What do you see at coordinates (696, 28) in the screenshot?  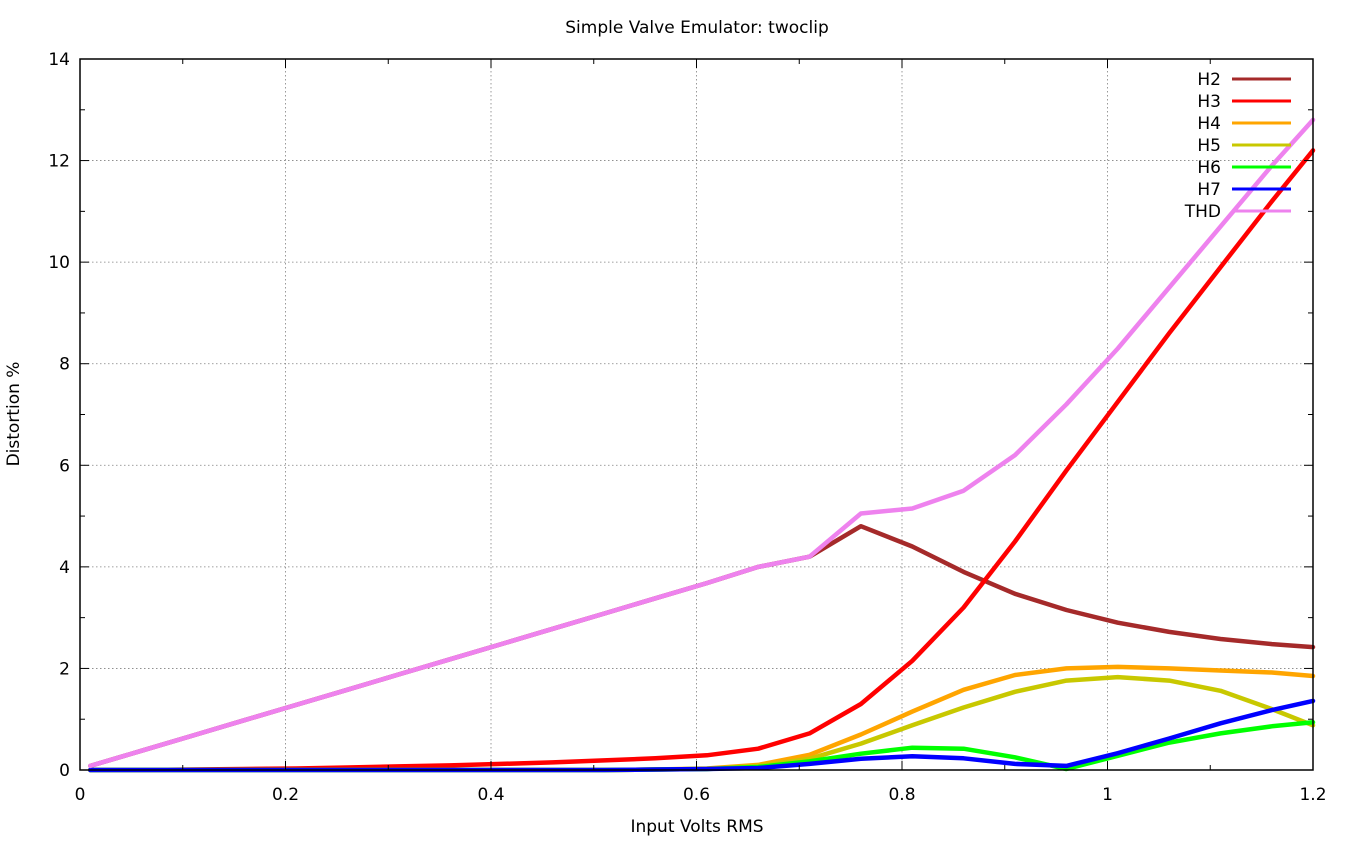 I see `chart-title: Simple Valve Emulator: twoclip` at bounding box center [696, 28].